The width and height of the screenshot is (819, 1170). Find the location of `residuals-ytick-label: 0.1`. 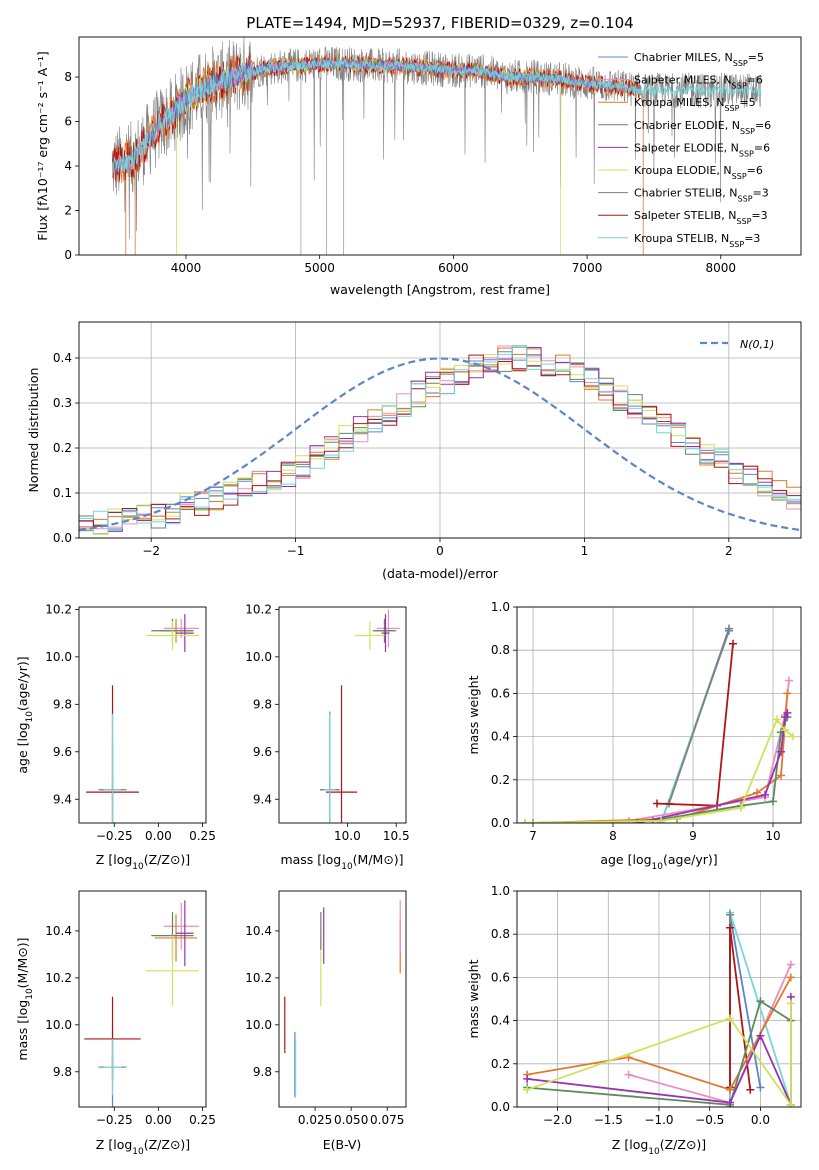

residuals-ytick-label: 0.1 is located at coordinates (62, 493).